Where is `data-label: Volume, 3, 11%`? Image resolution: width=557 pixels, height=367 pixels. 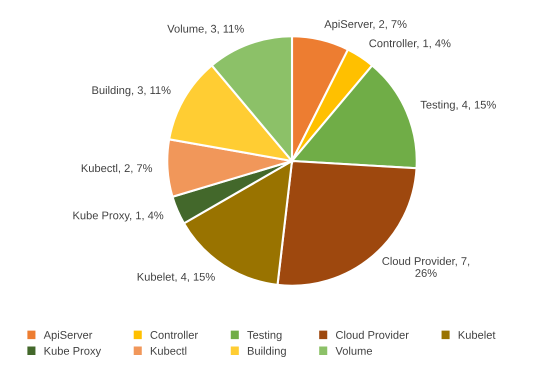
data-label: Volume, 3, 11% is located at coordinates (205, 29).